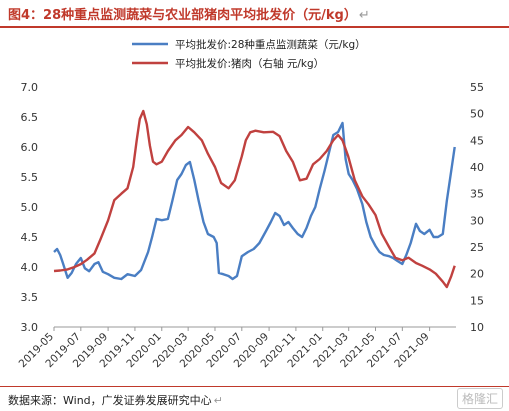 The height and width of the screenshot is (411, 509). I want to click on source-bar: 数据来源：Wind，广发证券发展研究中心 ↵ 格隆汇, so click(254, 398).